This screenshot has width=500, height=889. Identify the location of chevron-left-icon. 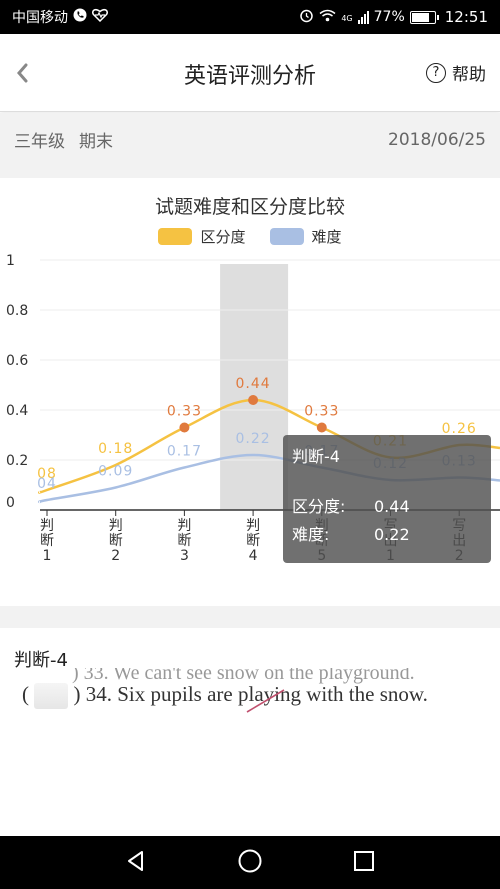
(22, 73).